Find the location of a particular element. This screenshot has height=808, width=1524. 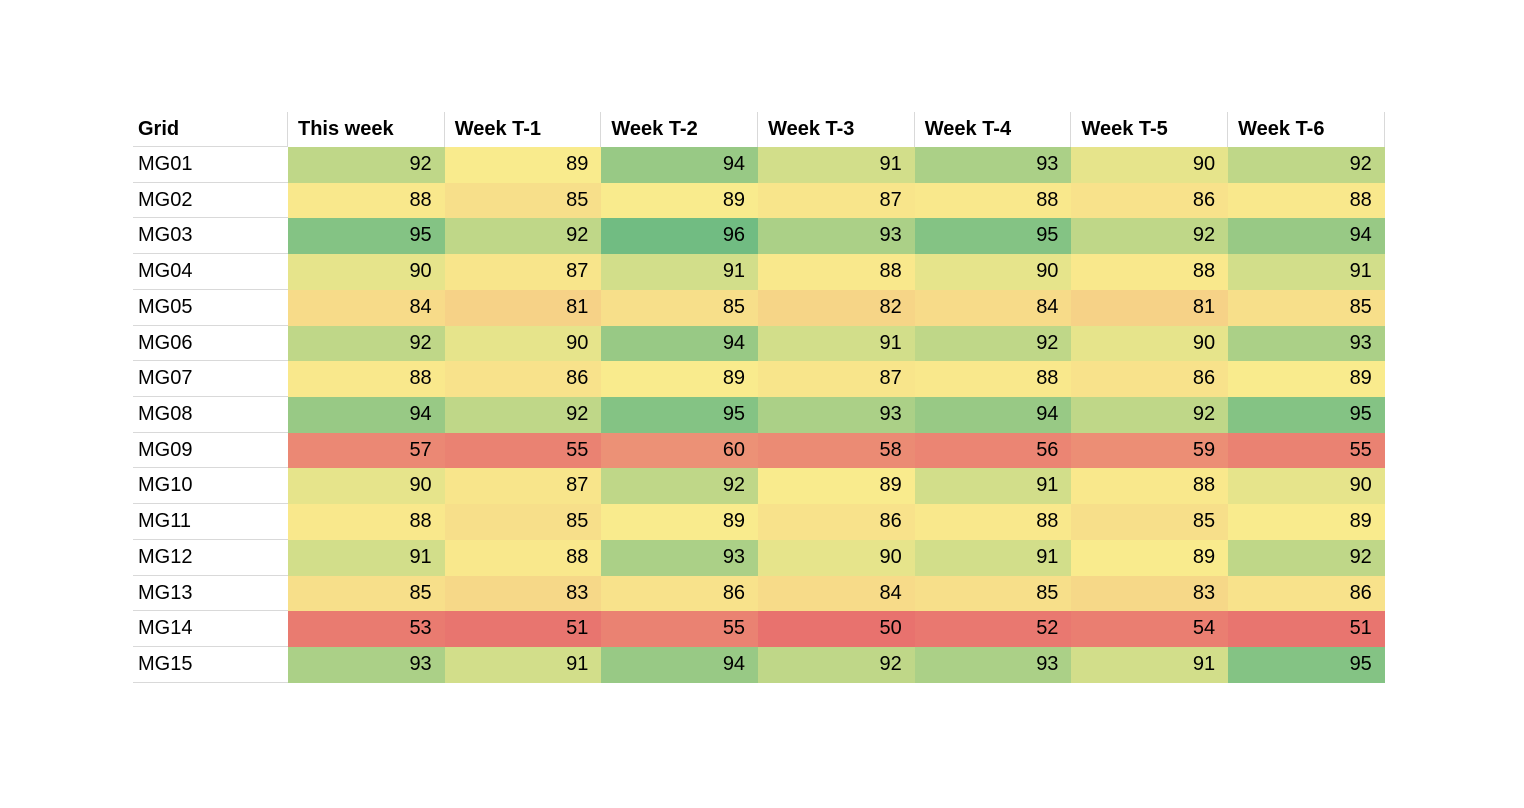

row-label: MG09 is located at coordinates (210, 450).